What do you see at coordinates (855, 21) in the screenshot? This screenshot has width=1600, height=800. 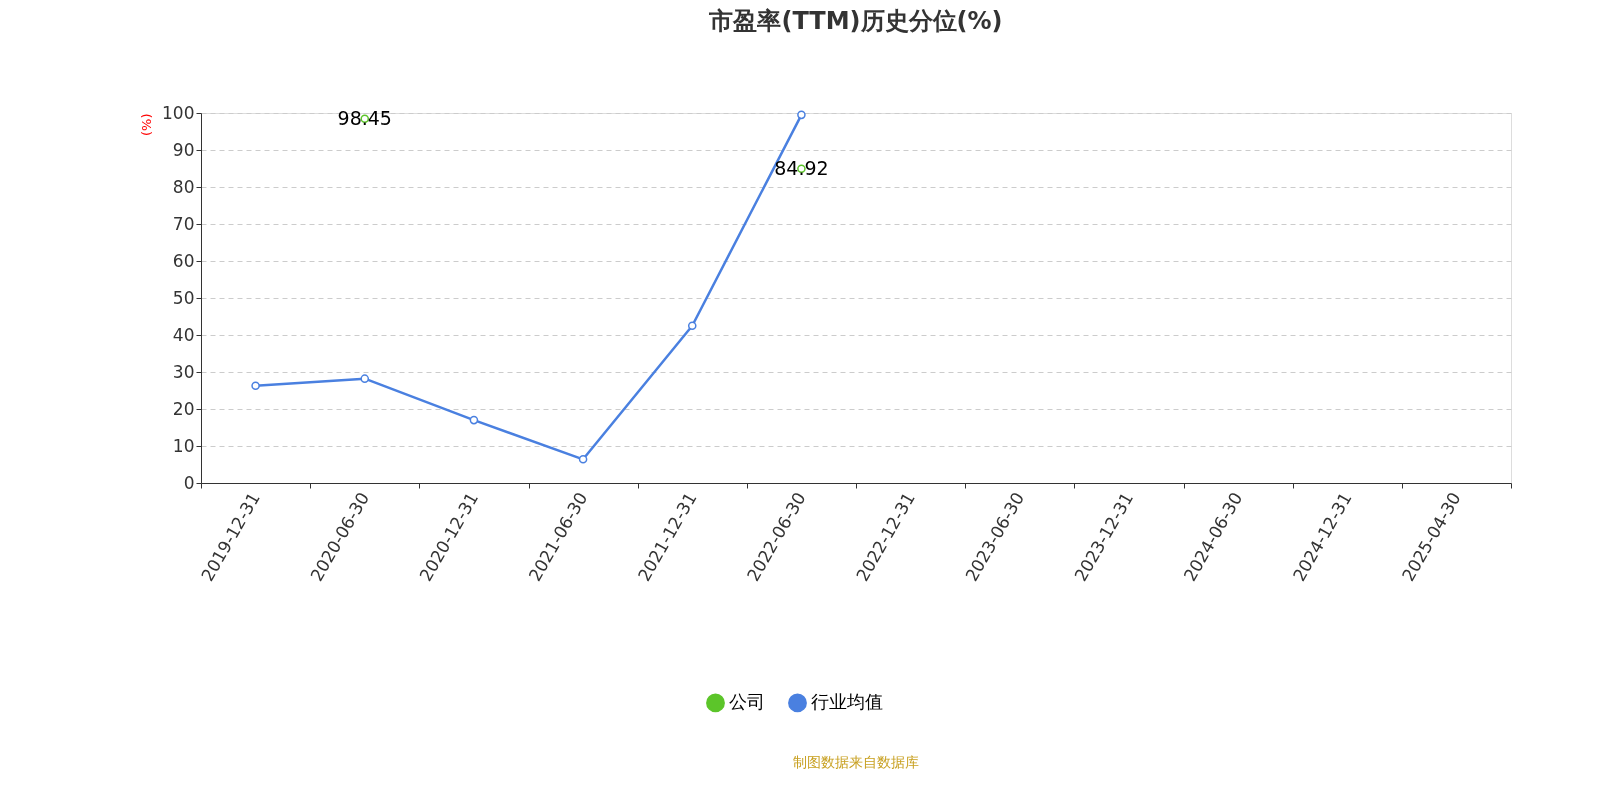 I see `chart-title: 市盈率(TTM)历史分位(%)` at bounding box center [855, 21].